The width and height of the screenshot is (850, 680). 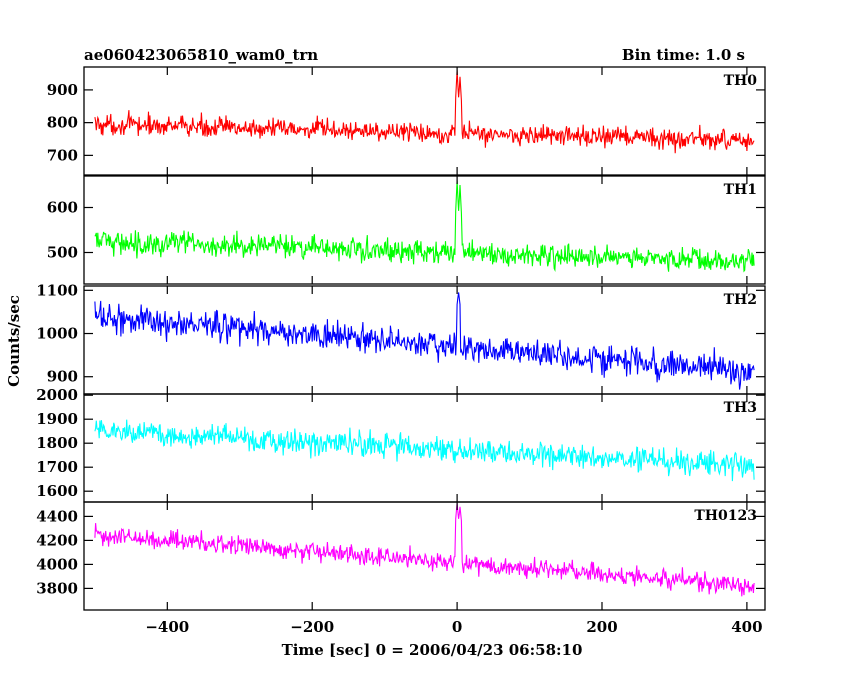 What do you see at coordinates (62, 123) in the screenshot?
I see `y-tick-label-th0-800: 800` at bounding box center [62, 123].